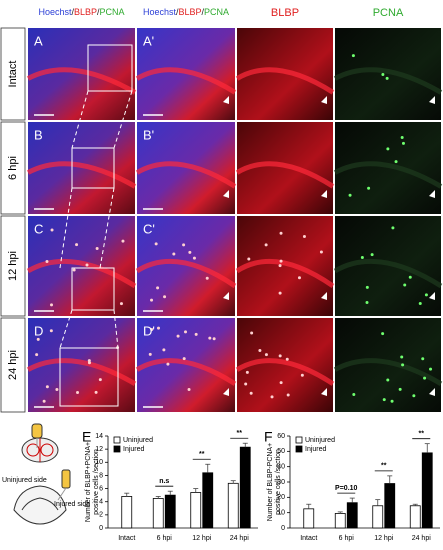 The image size is (443, 550). I want to click on y-axis-label: Number of BLBP-PCNA+, so click(270, 482).